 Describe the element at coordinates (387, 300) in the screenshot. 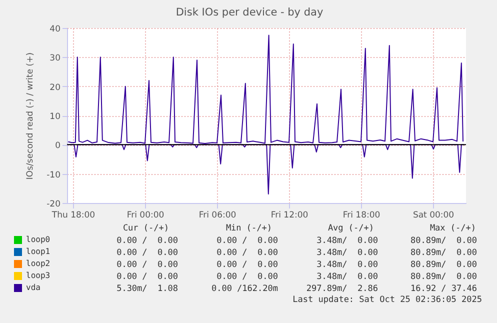

I see `text: Last update: Sat Oct 25 02:36:05 2025` at that location.